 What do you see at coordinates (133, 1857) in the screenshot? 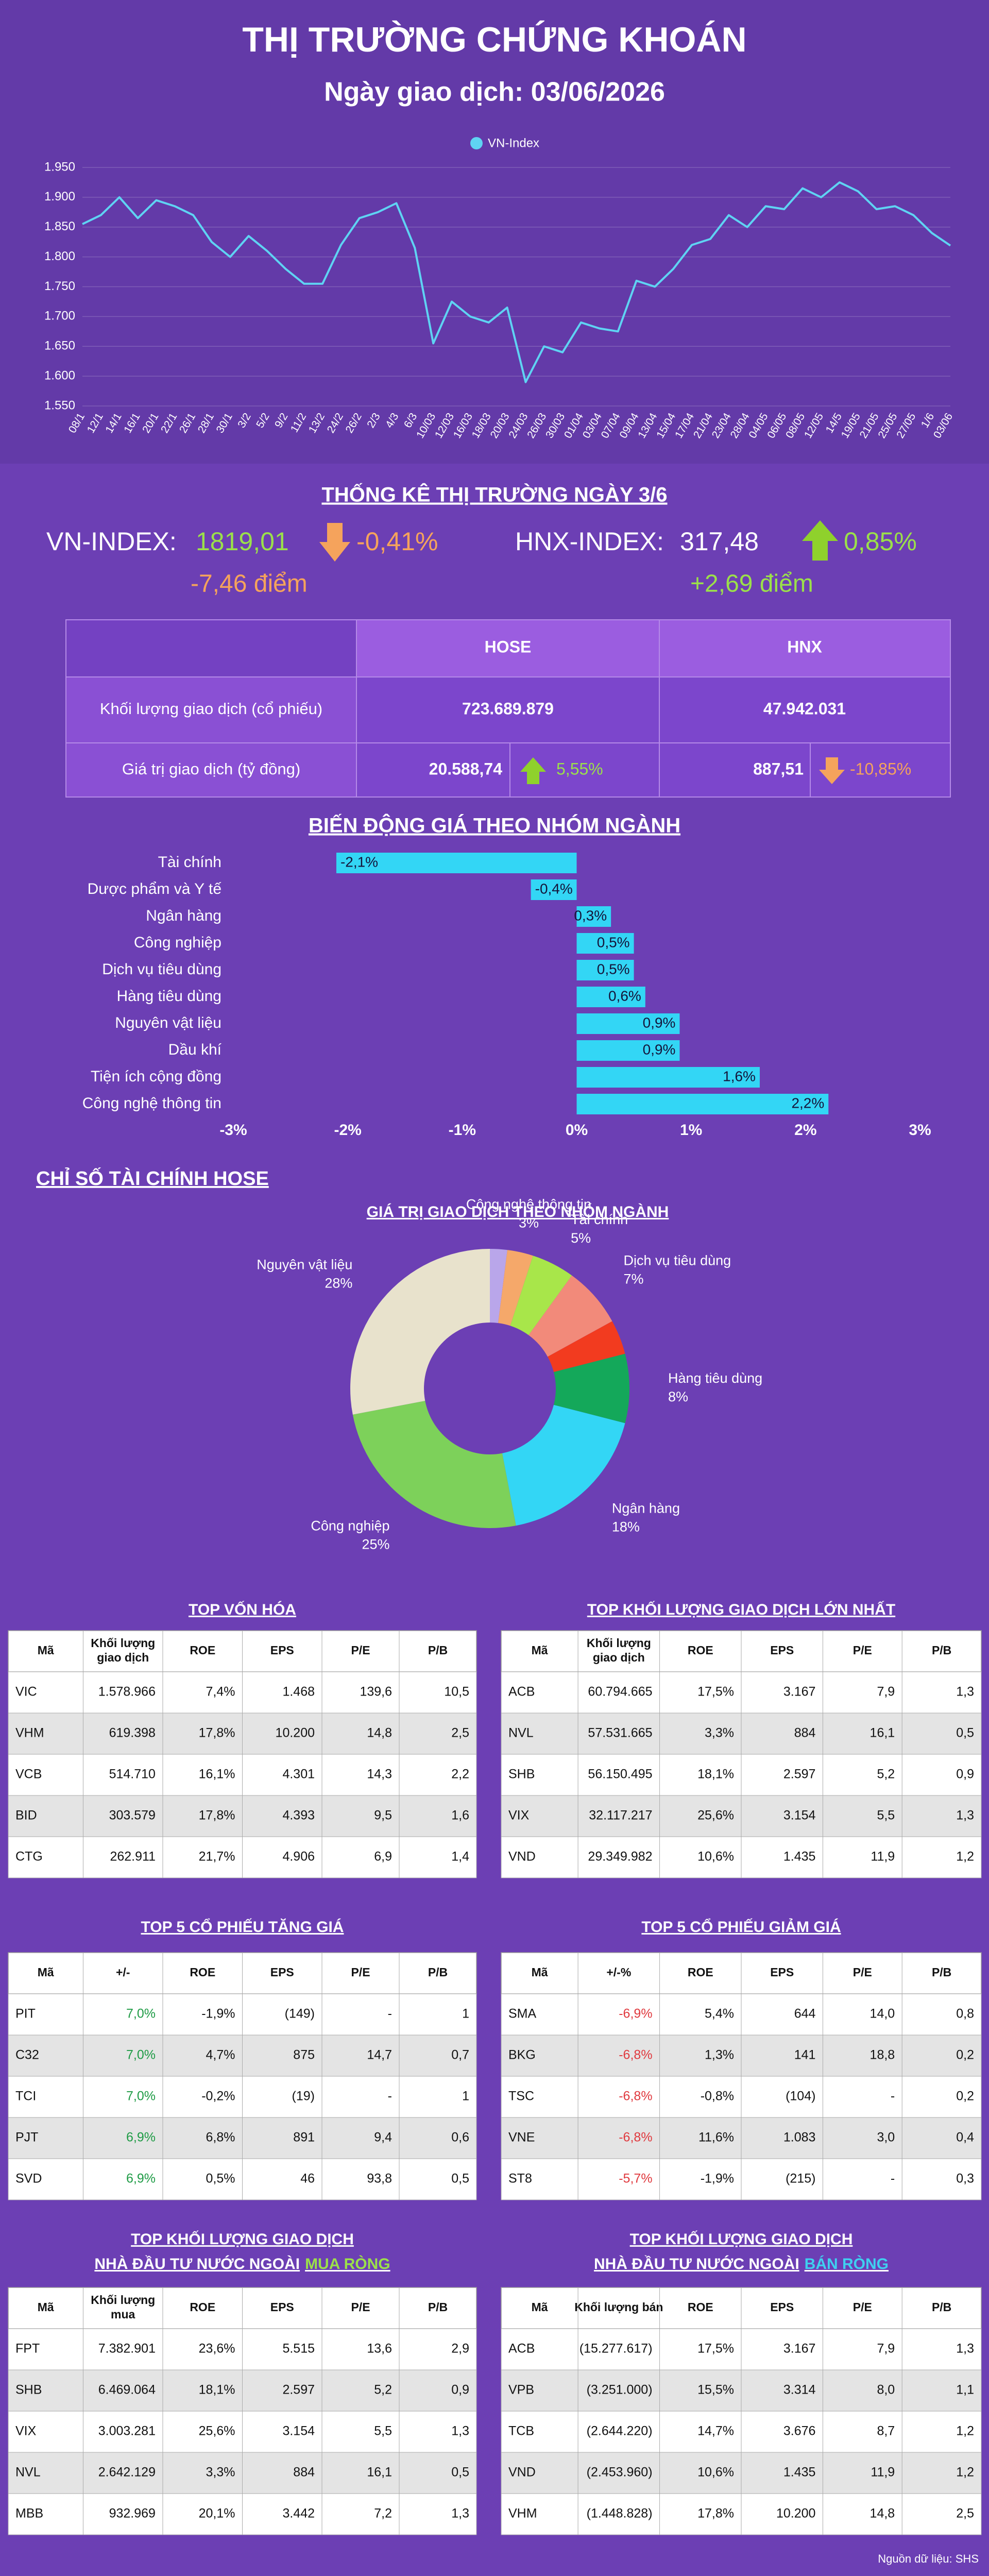
I see `table-cell: 262.911` at bounding box center [133, 1857].